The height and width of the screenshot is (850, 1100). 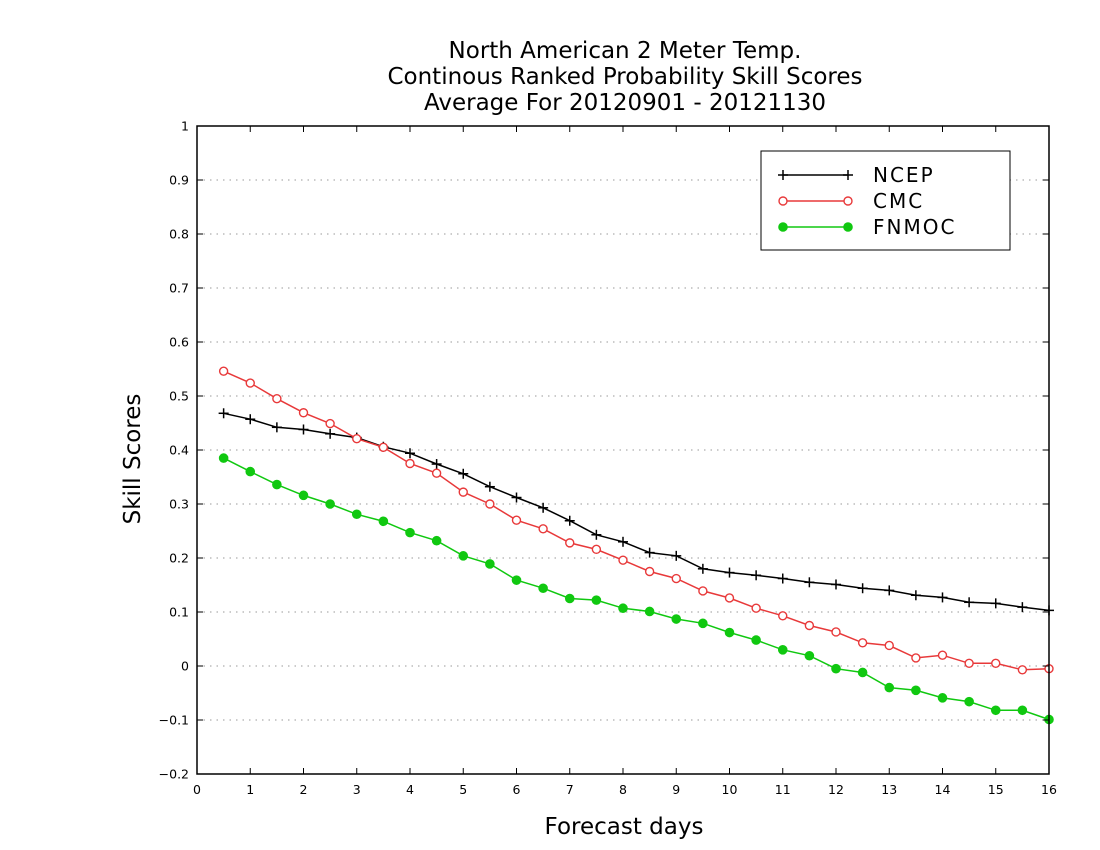 What do you see at coordinates (867, 227) in the screenshot?
I see `legend-item-fnmoc: FNMOC` at bounding box center [867, 227].